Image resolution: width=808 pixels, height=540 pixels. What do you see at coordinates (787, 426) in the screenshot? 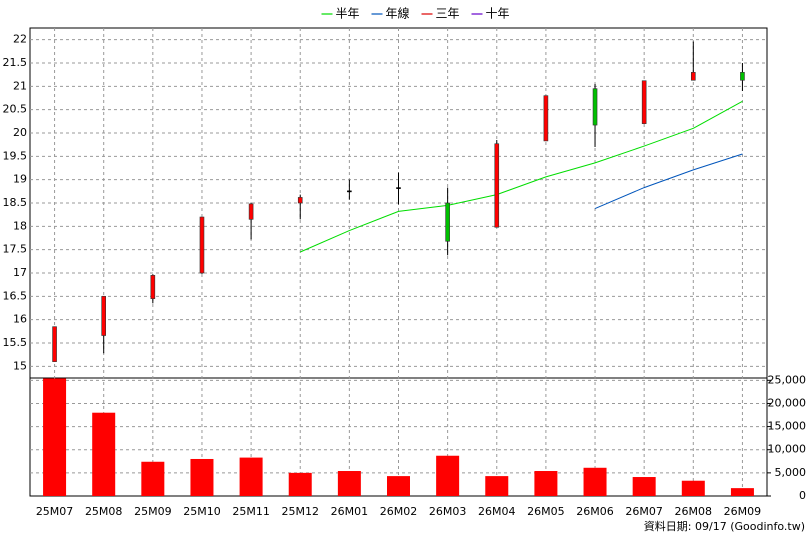
I see `y2-tick-label: 15,000` at bounding box center [787, 426].